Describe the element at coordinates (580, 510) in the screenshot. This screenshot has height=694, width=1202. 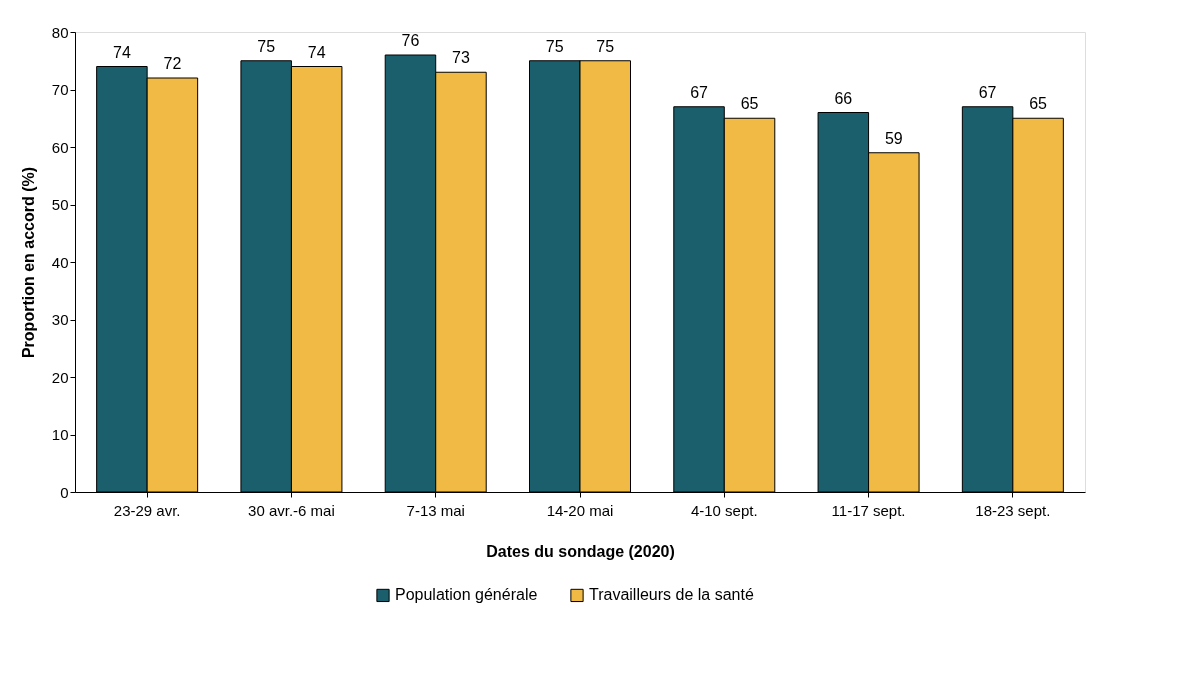
I see `x-tick-label: 14-20 mai` at that location.